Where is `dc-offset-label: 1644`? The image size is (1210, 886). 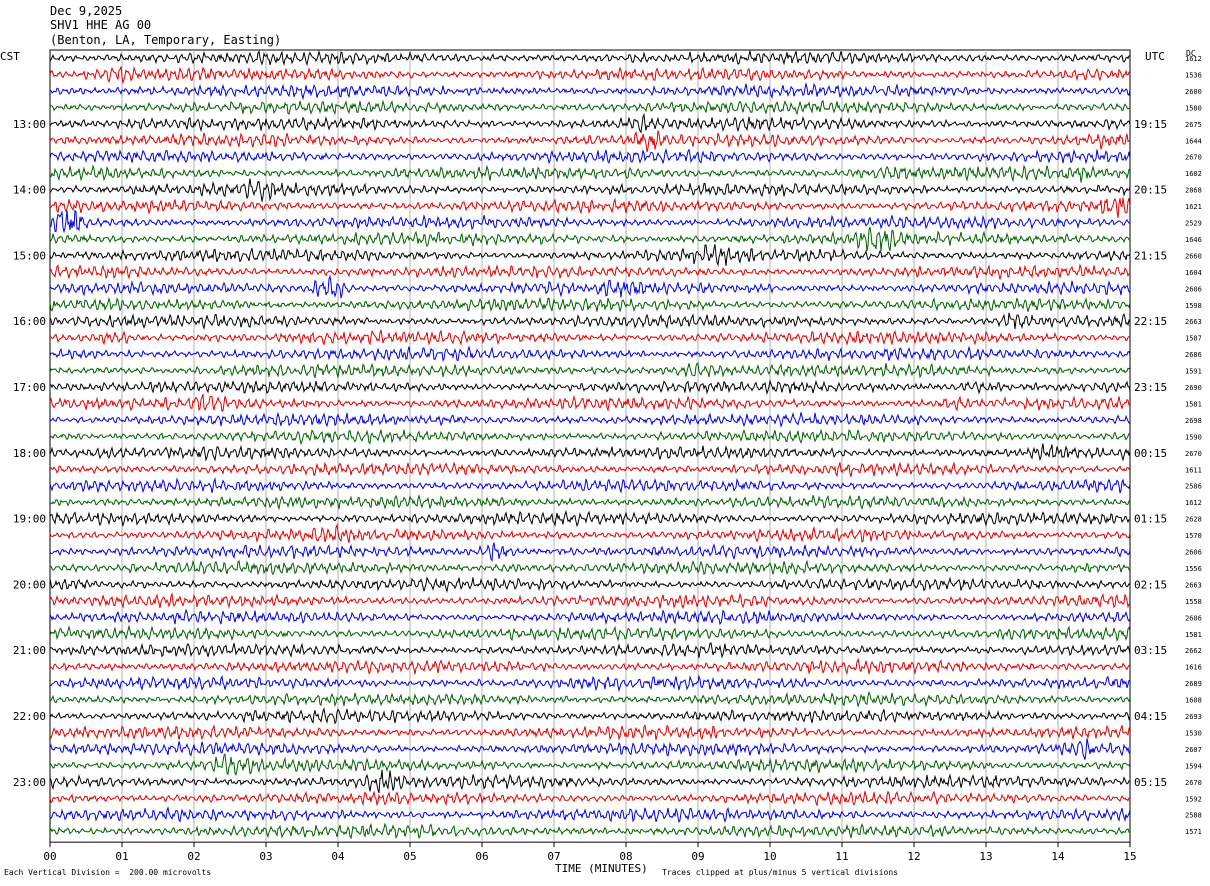
dc-offset-label: 1644 is located at coordinates (1193, 141).